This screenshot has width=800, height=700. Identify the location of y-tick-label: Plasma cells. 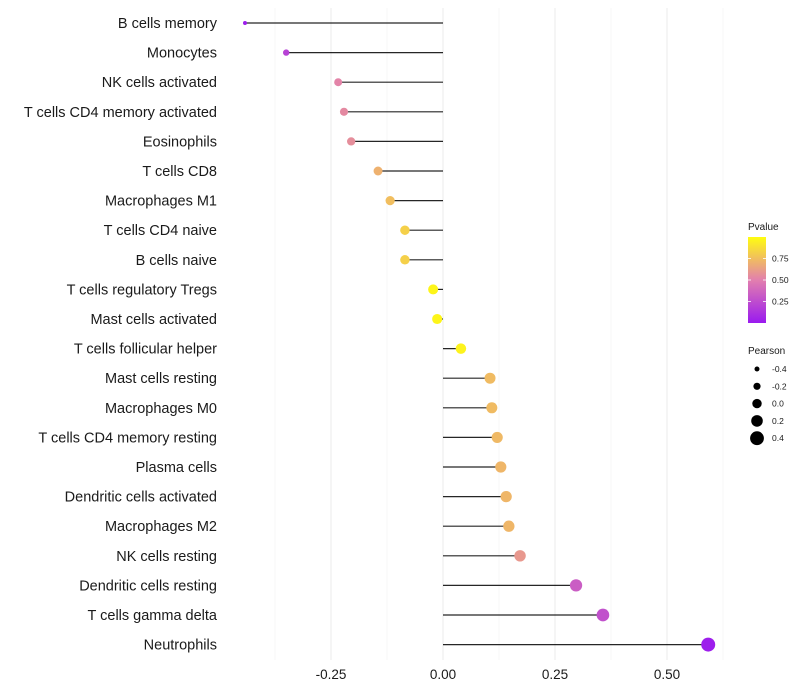
(176, 468).